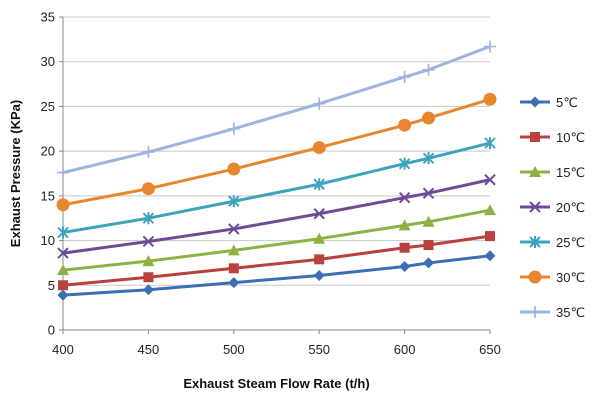 Image resolution: width=607 pixels, height=400 pixels. Describe the element at coordinates (567, 102) in the screenshot. I see `legend-label: 5℃` at that location.